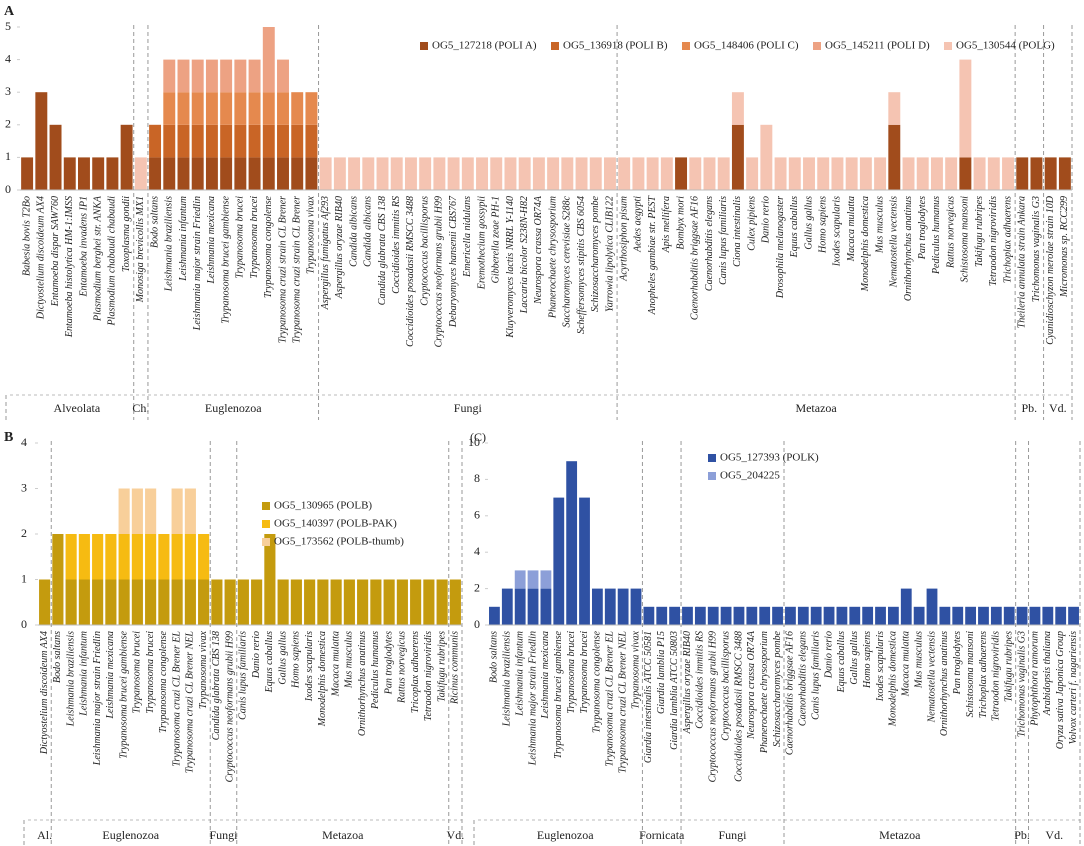  Describe the element at coordinates (1034, 679) in the screenshot. I see `x-tick-label: Phytophthora ramorum` at that location.